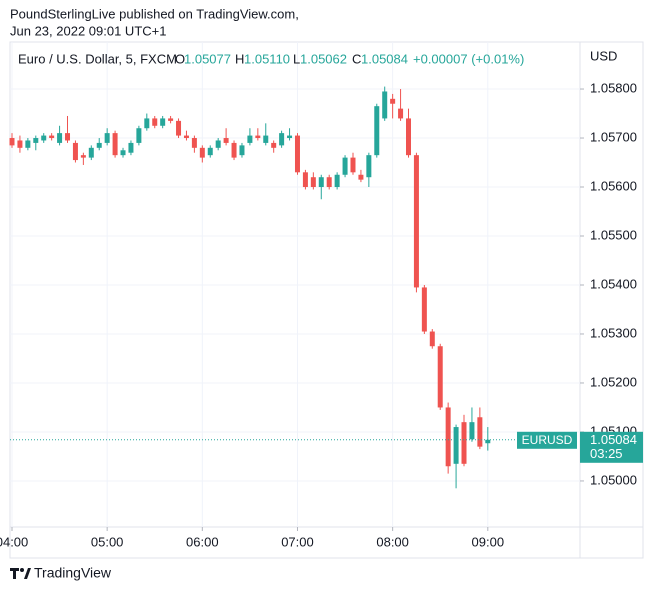 This screenshot has width=659, height=591. What do you see at coordinates (613, 479) in the screenshot?
I see `y-tick-label: 1.05000` at bounding box center [613, 479].